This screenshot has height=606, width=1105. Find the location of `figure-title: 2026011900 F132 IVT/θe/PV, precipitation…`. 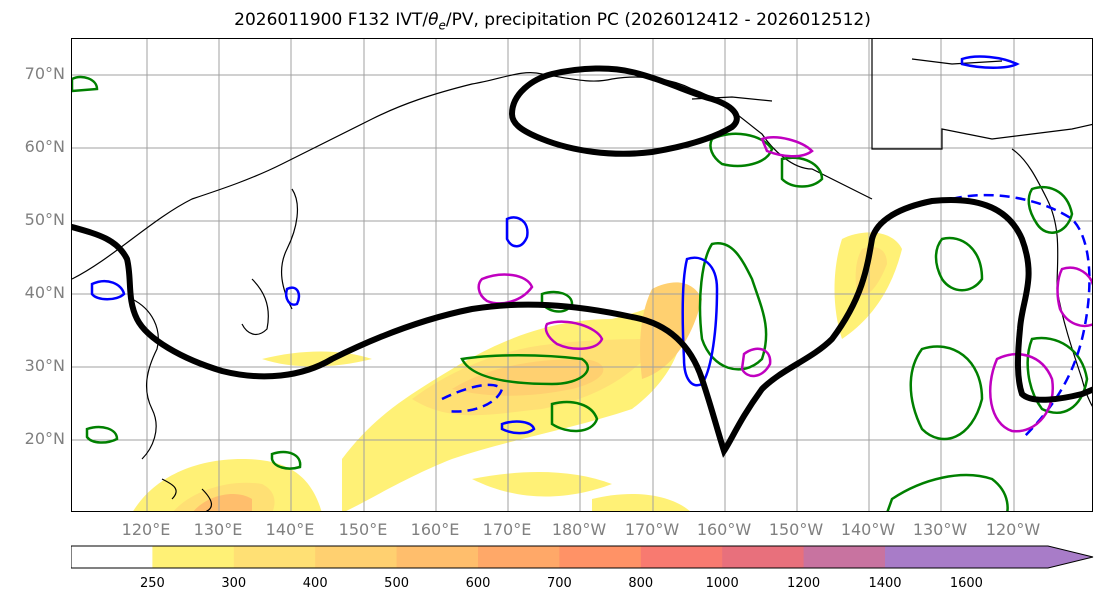

figure-title: 2026011900 F132 IVT/θe/PV, precipitation… is located at coordinates (552, 21).